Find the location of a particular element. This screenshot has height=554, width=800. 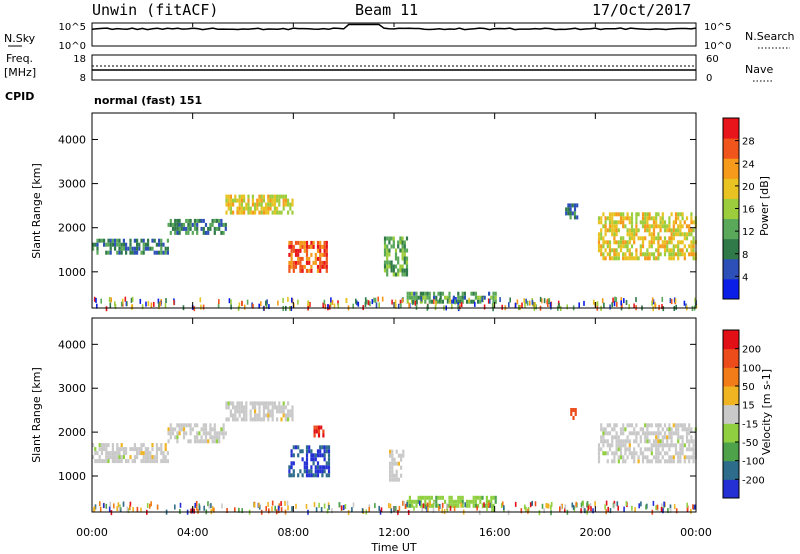

colorbar-segment is located at coordinates (731, 269).